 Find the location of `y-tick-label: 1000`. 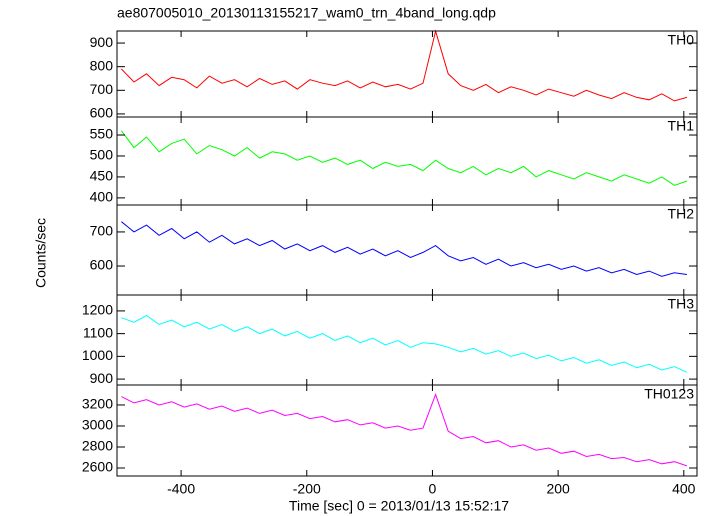

y-tick-label: 1000 is located at coordinates (97, 355).